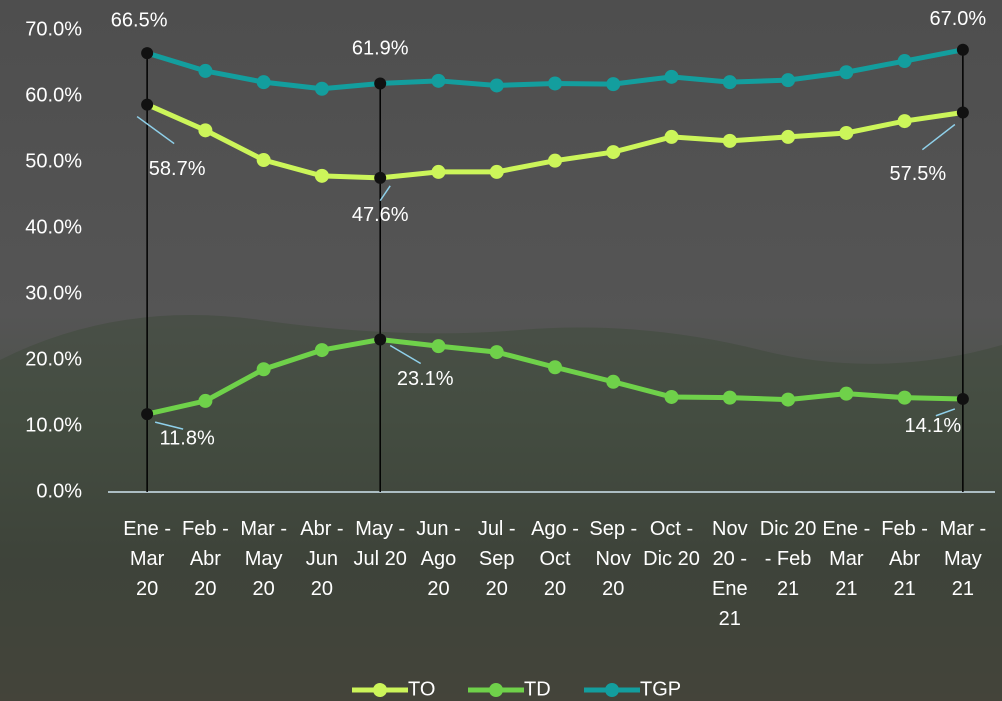 This screenshot has width=1002, height=701. I want to click on data-label: 14.1%, so click(933, 426).